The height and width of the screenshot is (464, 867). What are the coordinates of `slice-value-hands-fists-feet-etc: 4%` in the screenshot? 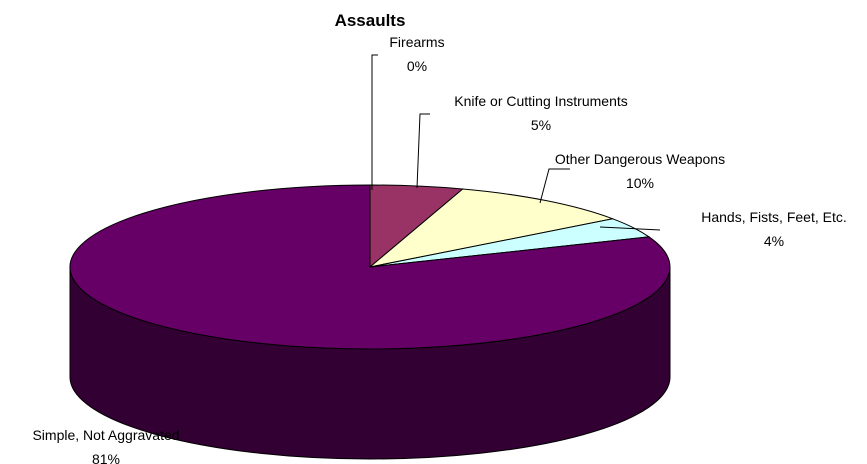 It's located at (774, 241).